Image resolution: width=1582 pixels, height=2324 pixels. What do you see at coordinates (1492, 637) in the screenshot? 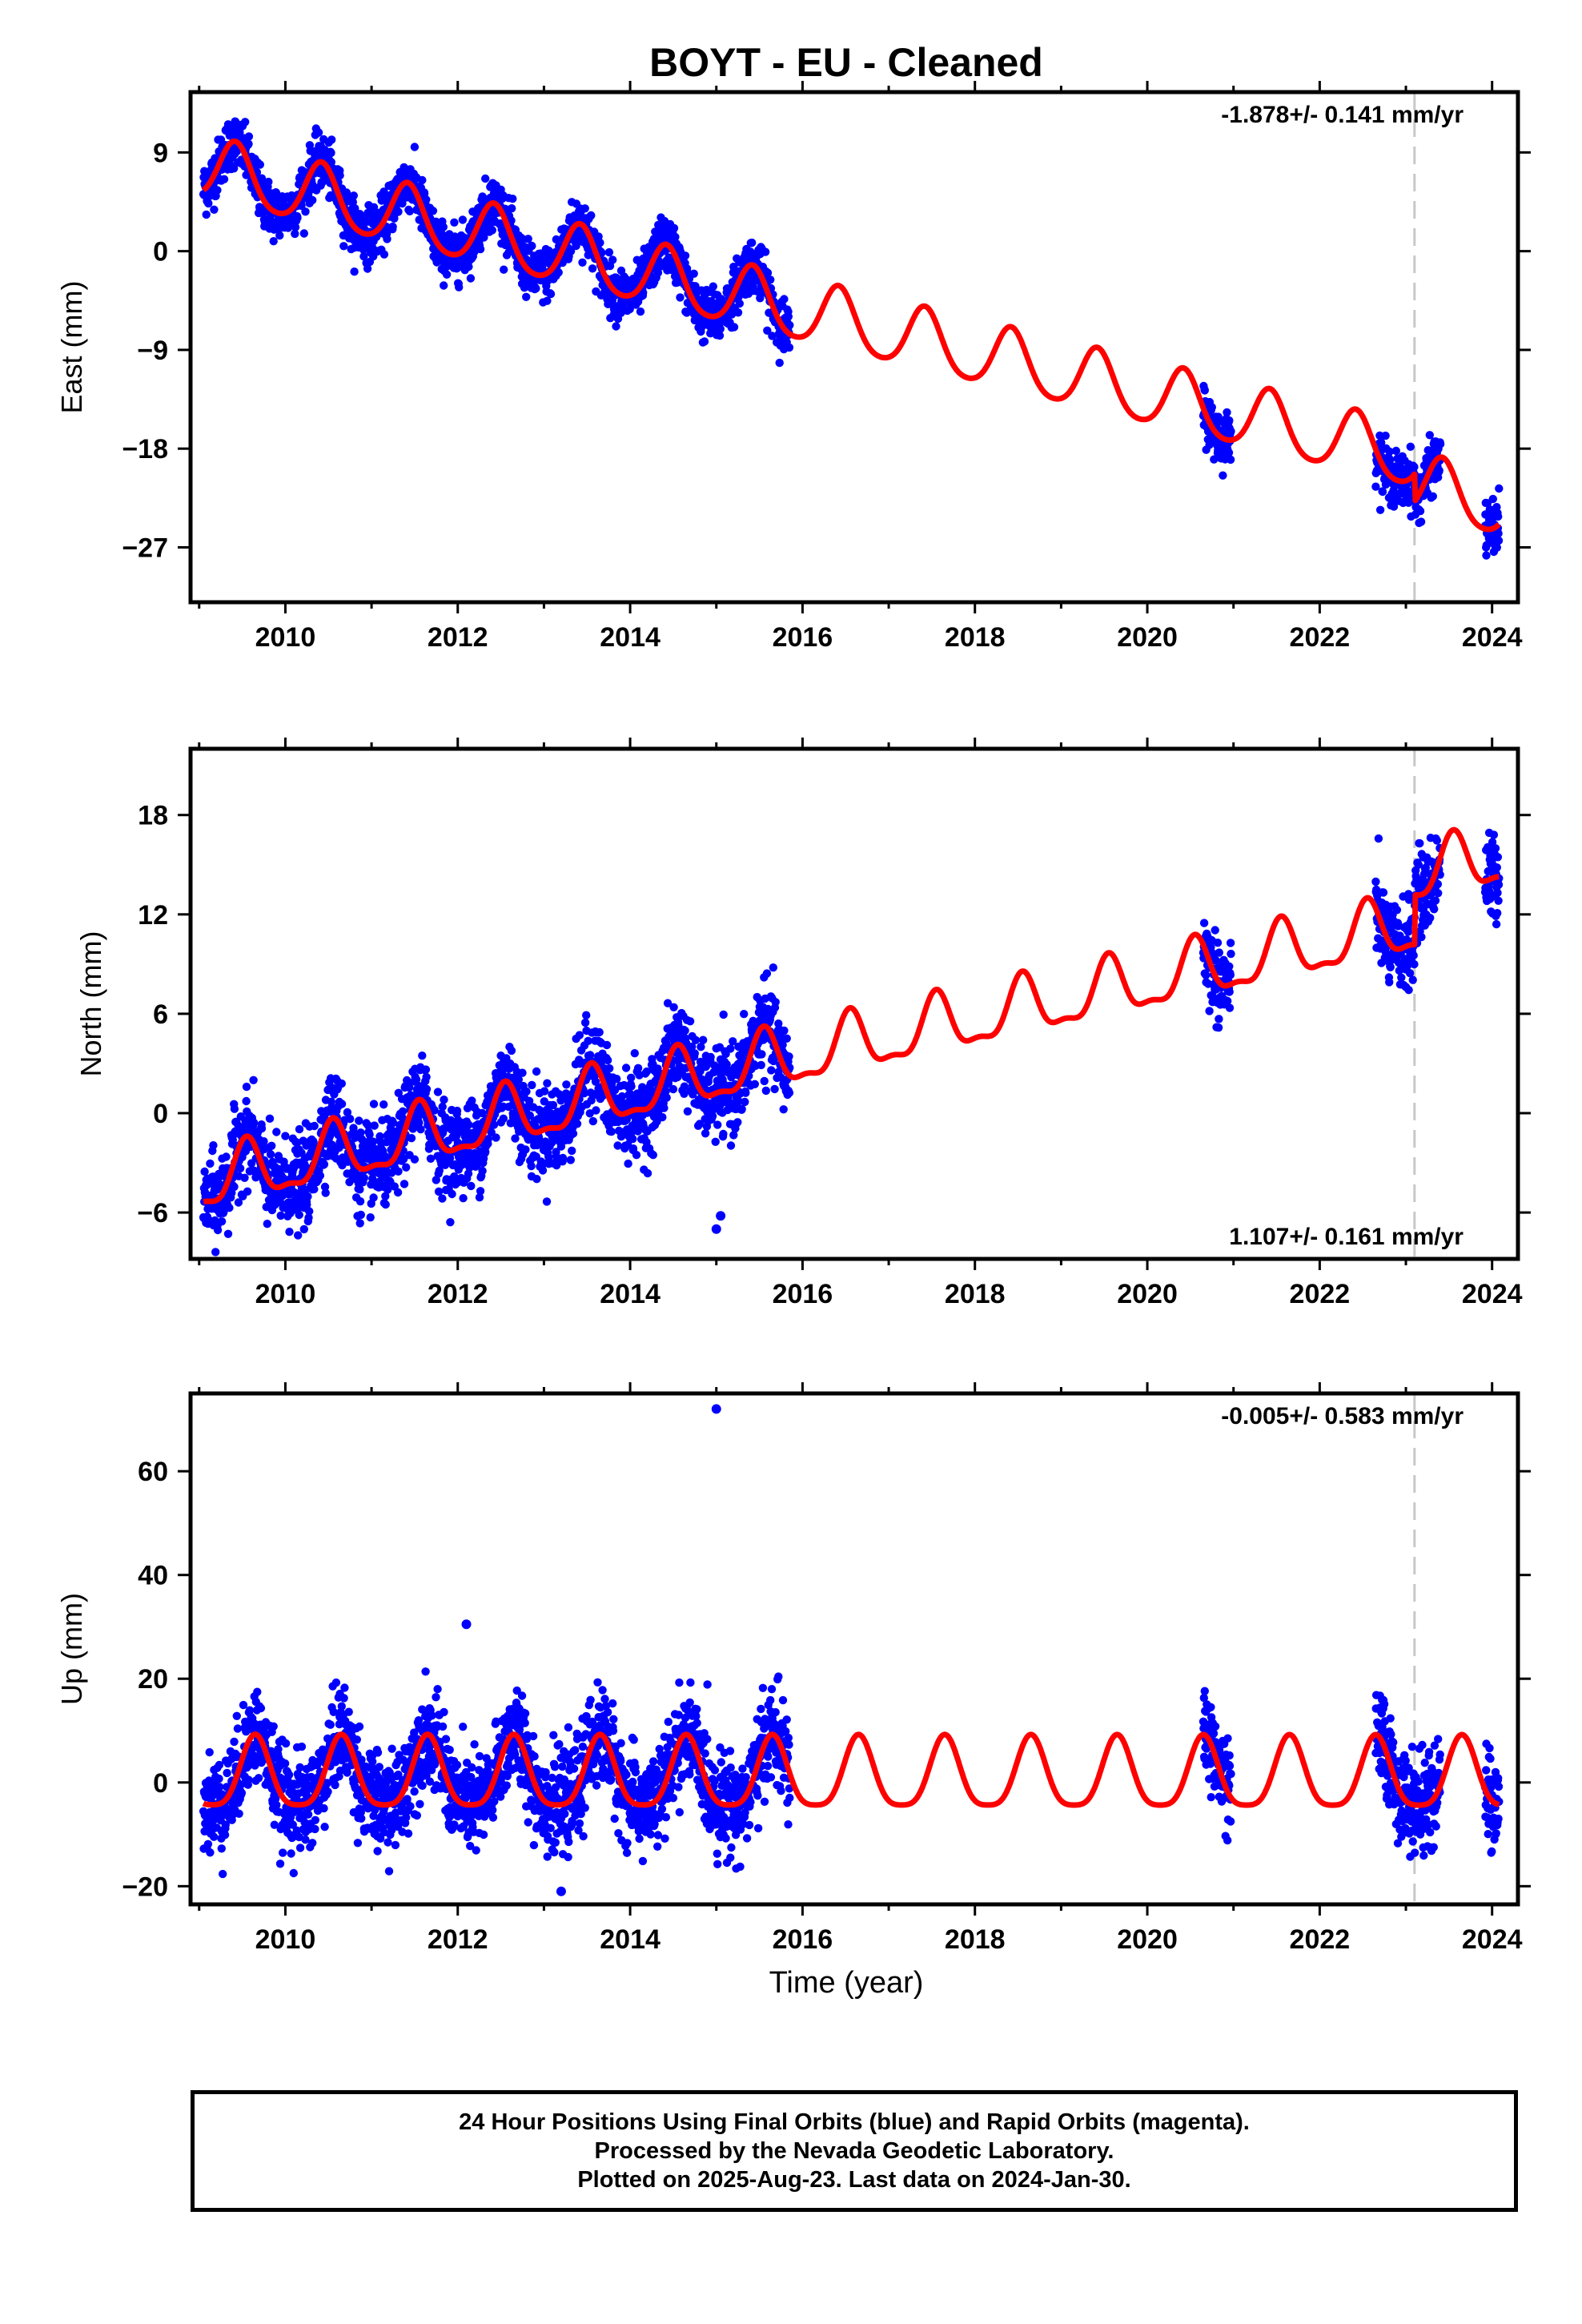
I see `x-tick-label: 2024` at bounding box center [1492, 637].